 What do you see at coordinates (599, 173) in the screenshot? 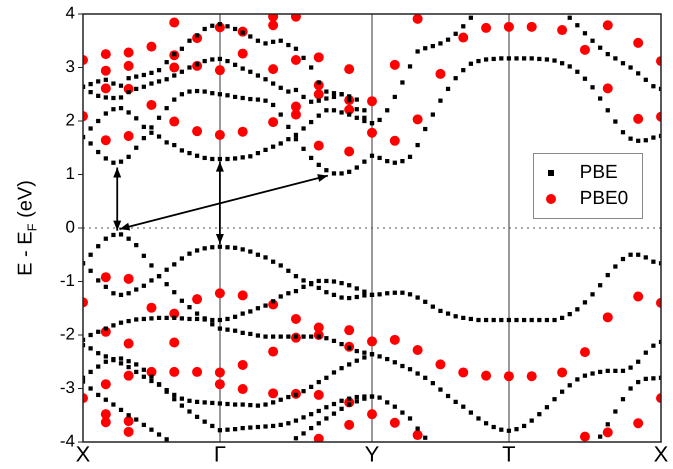
I see `legend-label: PBE` at bounding box center [599, 173].